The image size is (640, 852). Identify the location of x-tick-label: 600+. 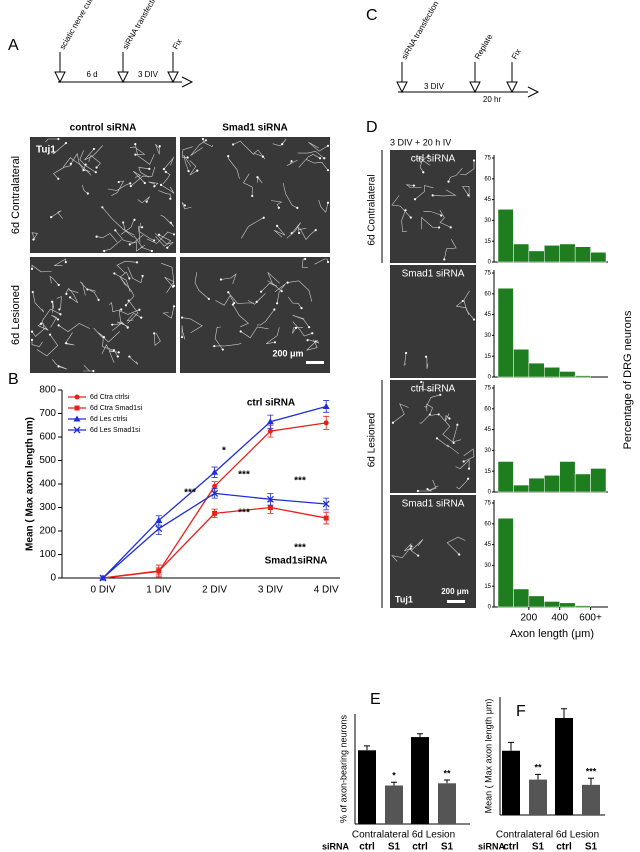
(590, 618).